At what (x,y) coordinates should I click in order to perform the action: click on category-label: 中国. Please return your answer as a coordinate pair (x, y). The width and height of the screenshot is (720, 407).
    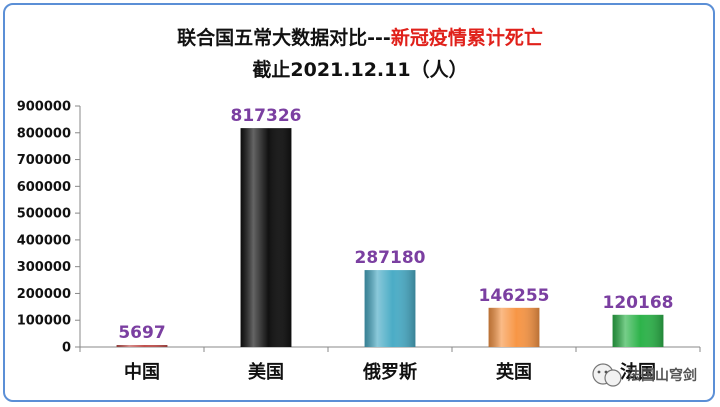
    Looking at the image, I should click on (142, 372).